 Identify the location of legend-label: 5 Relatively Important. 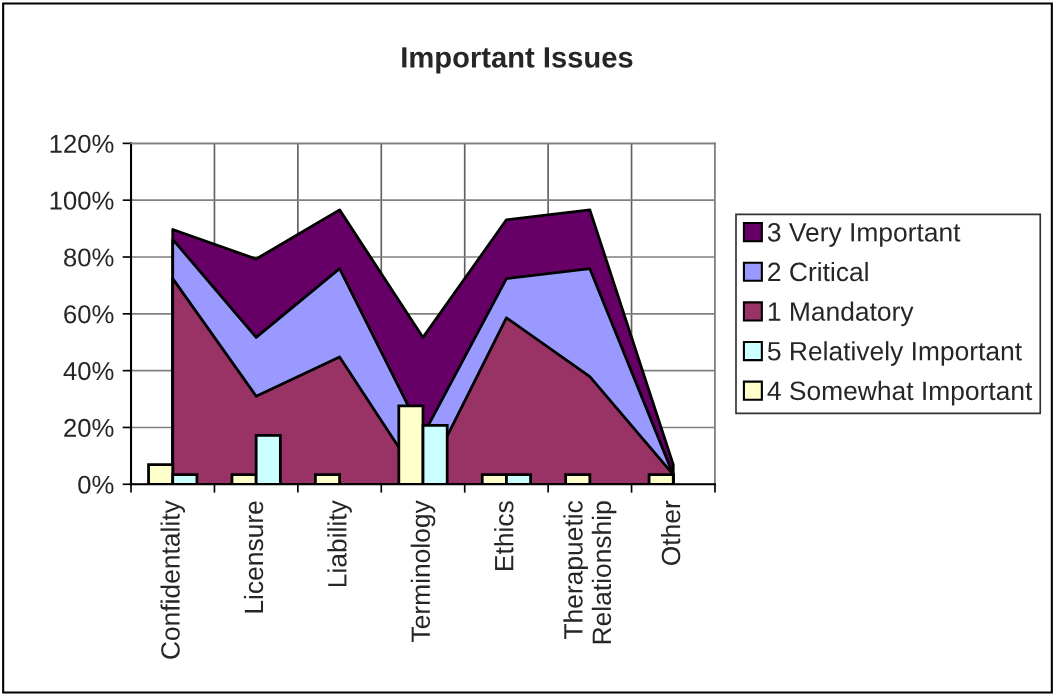
(894, 353).